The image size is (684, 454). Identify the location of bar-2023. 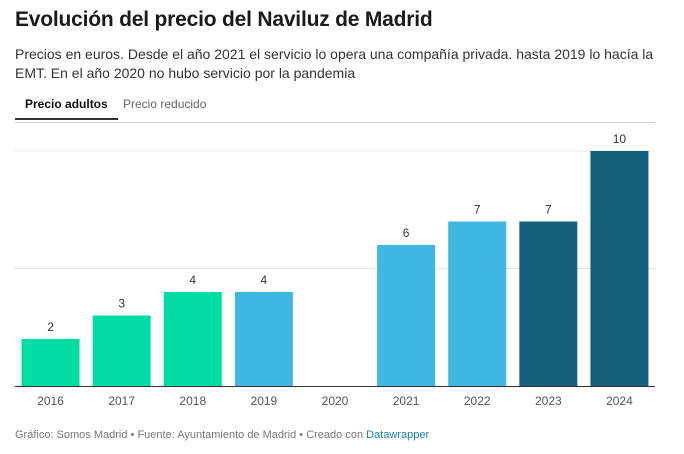
(548, 303).